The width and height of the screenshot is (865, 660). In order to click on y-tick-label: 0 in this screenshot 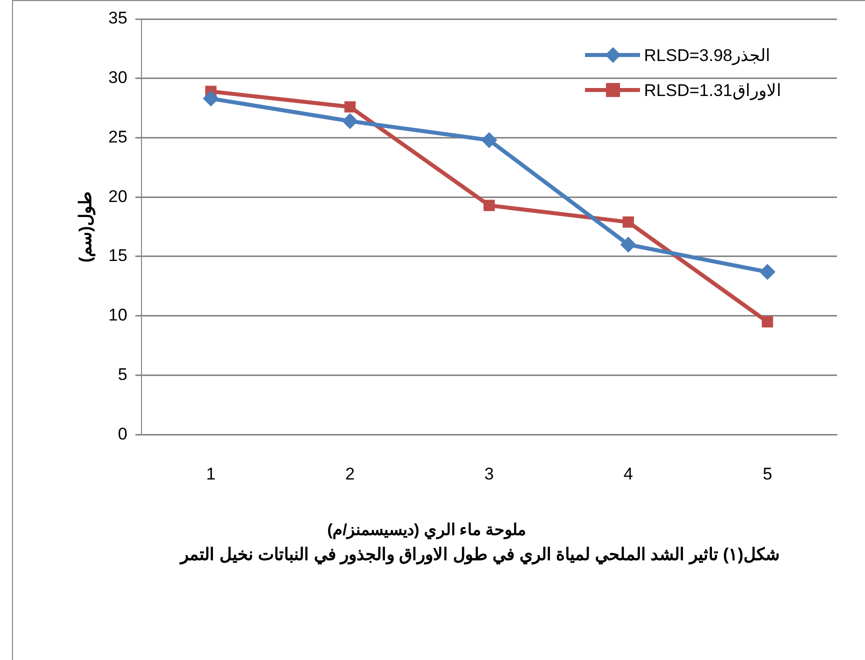, I will do `click(123, 434)`.